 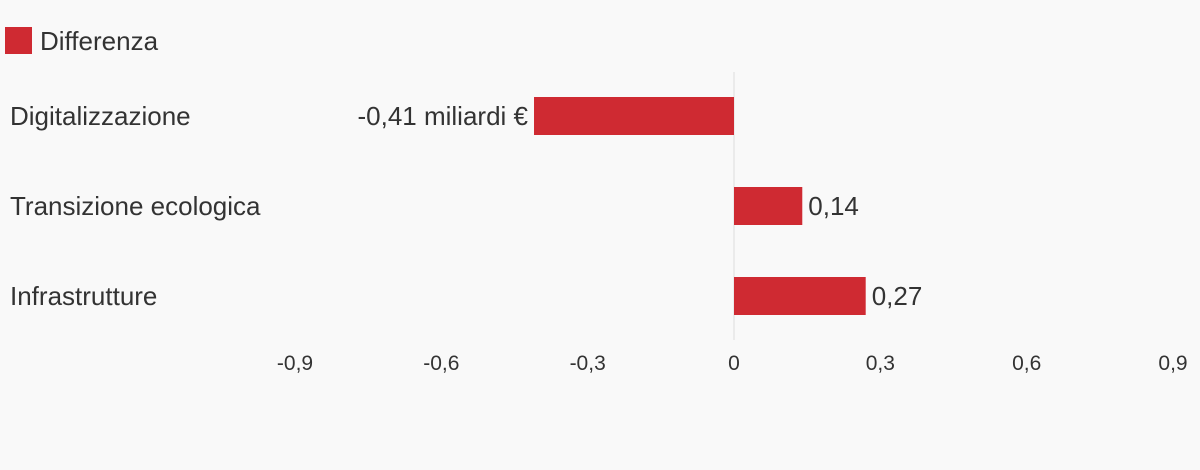 What do you see at coordinates (880, 363) in the screenshot?
I see `x-tick-label: 0,3` at bounding box center [880, 363].